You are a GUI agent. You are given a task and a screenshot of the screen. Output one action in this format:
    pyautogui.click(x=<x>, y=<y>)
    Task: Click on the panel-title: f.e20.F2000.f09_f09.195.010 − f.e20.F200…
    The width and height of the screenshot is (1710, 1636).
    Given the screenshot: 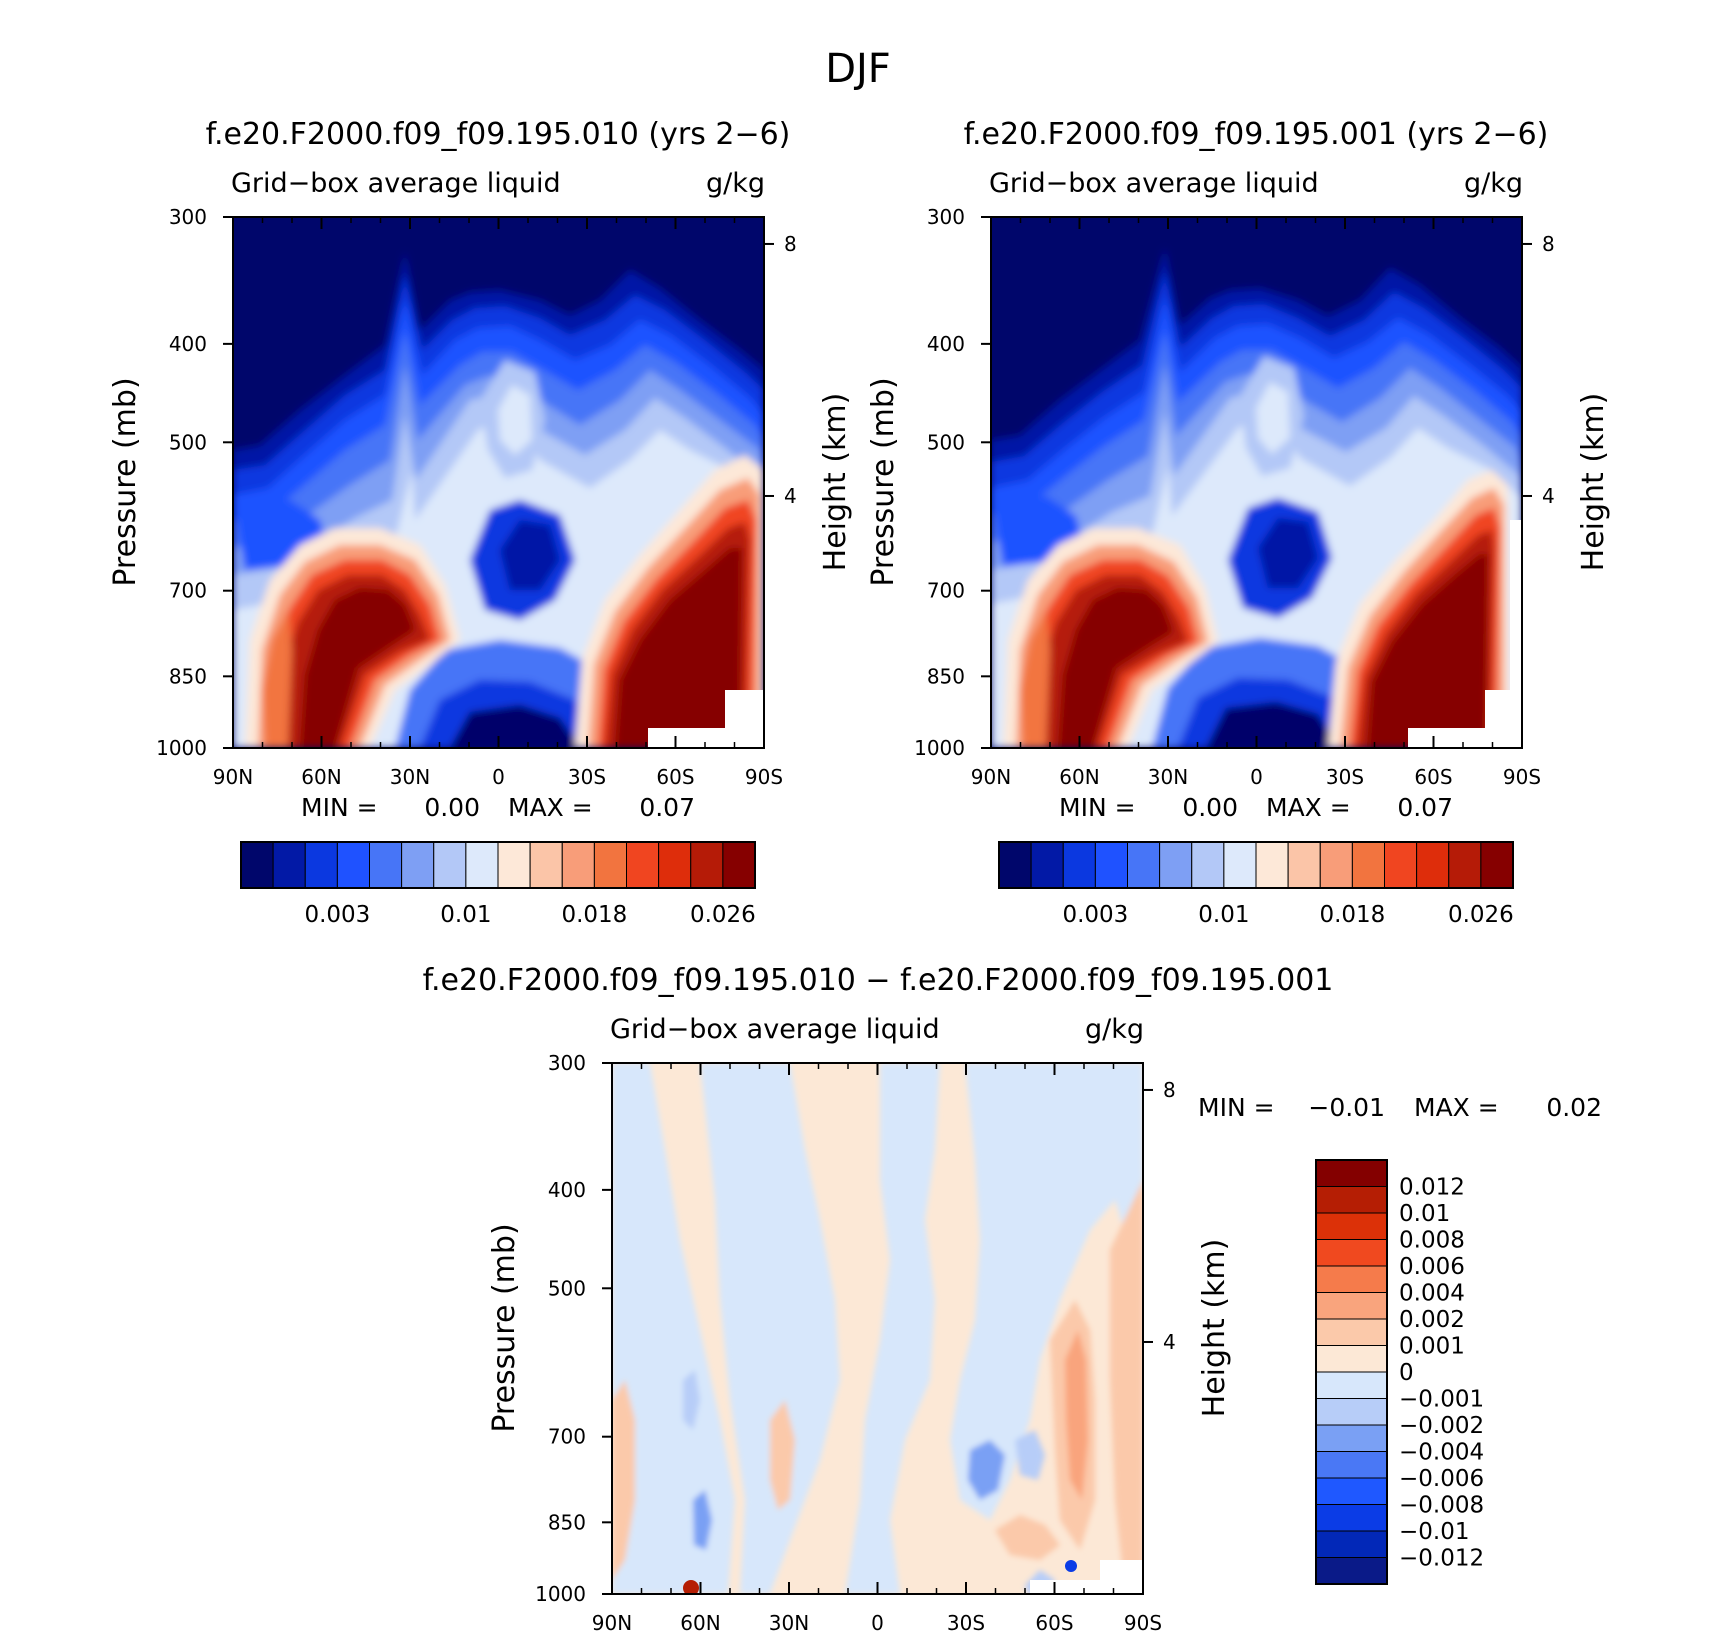 What is the action you would take?
    pyautogui.click(x=878, y=980)
    